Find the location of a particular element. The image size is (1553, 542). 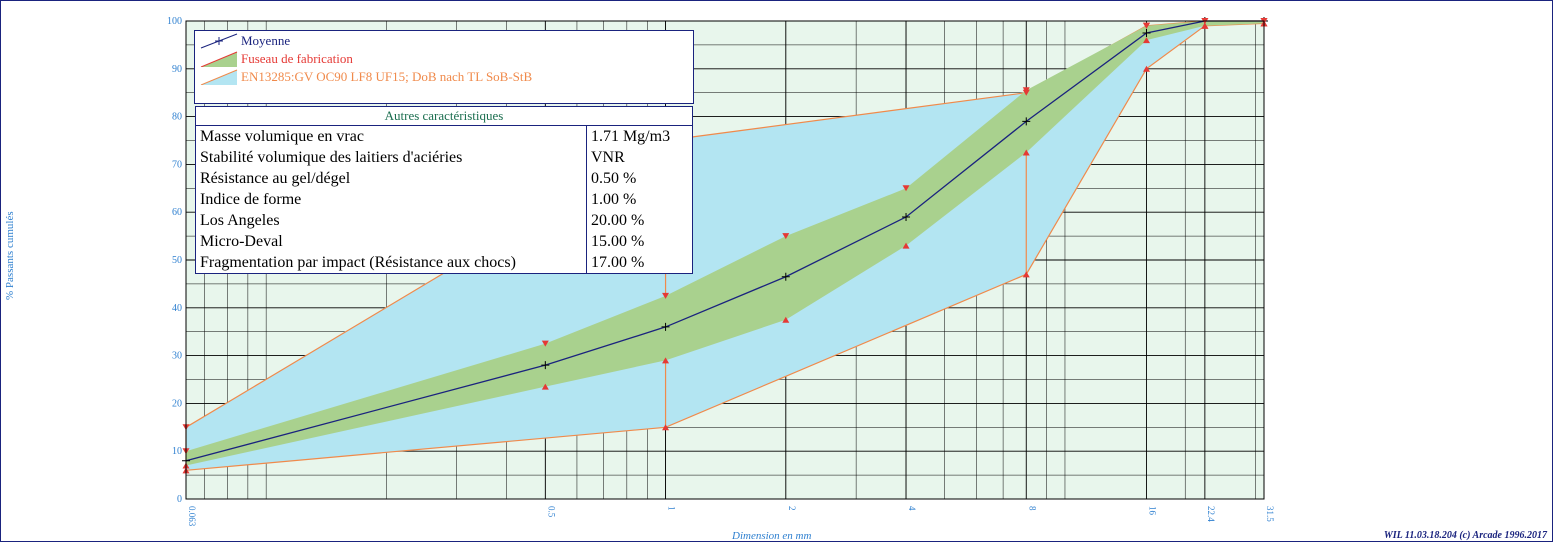

x-axis-label: Dimension en mm is located at coordinates (772, 536).